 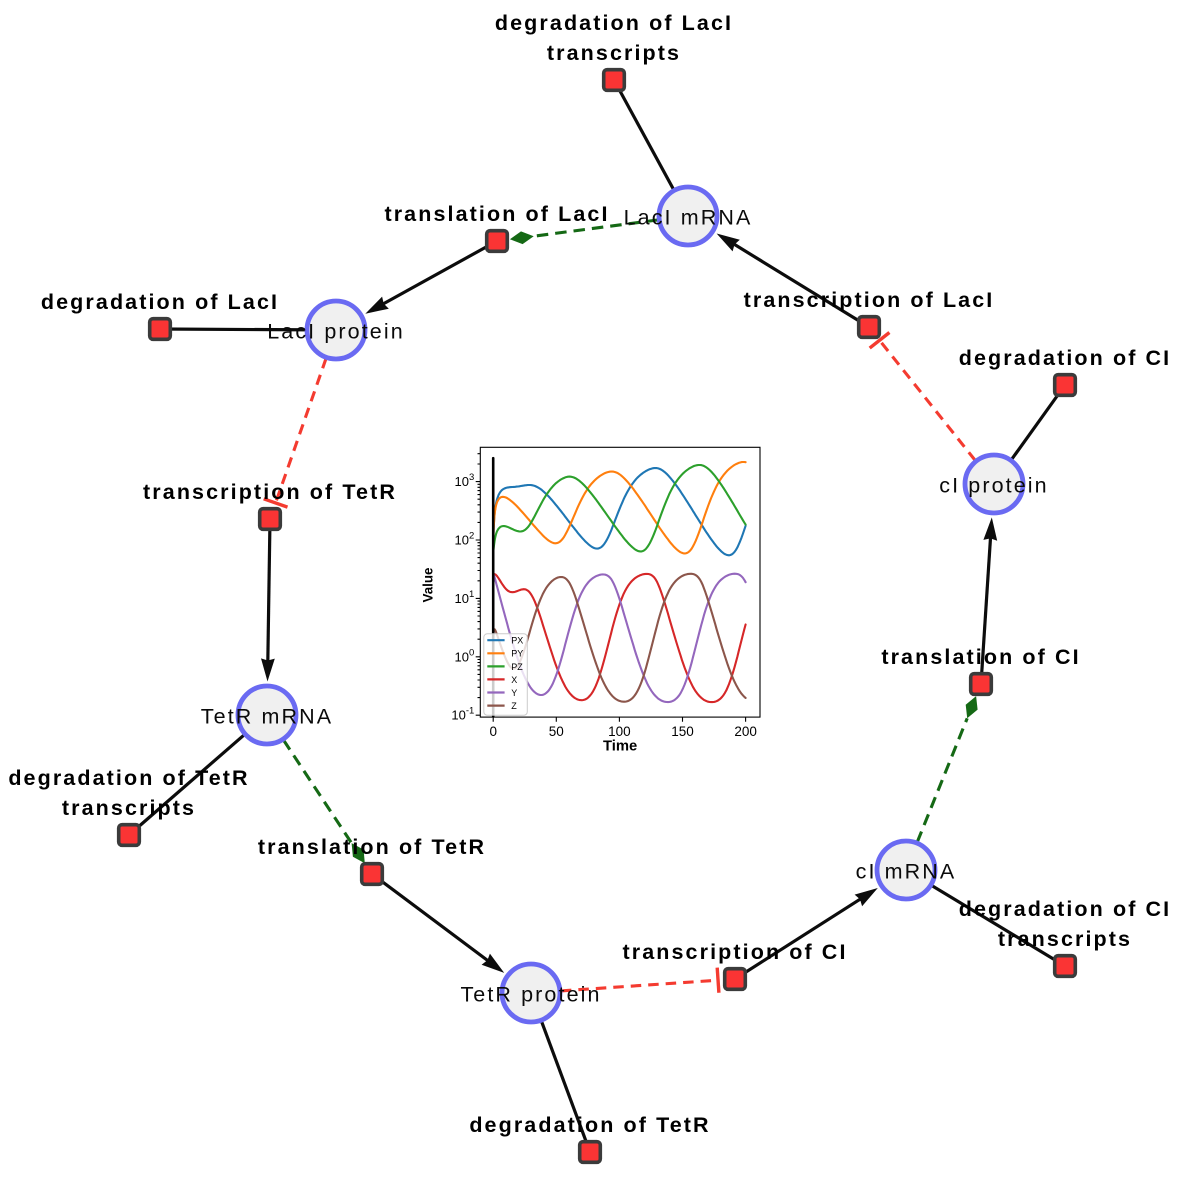 I want to click on svg-text: 100, so click(x=619, y=731).